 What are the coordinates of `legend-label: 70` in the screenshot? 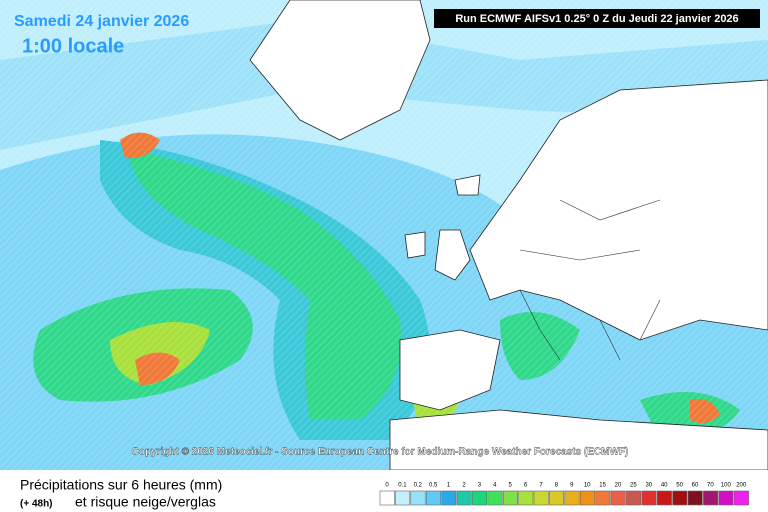 It's located at (710, 486).